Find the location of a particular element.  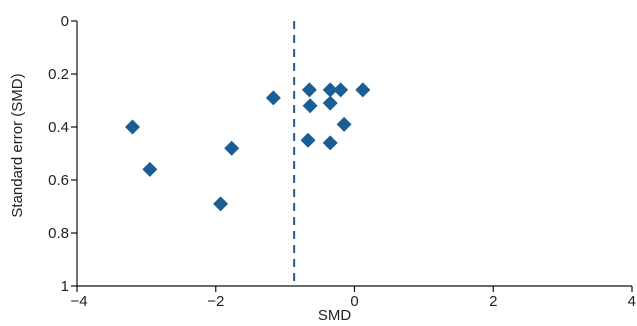

x-axis-ticks: −4 −2 0 2 4 is located at coordinates (353, 298).